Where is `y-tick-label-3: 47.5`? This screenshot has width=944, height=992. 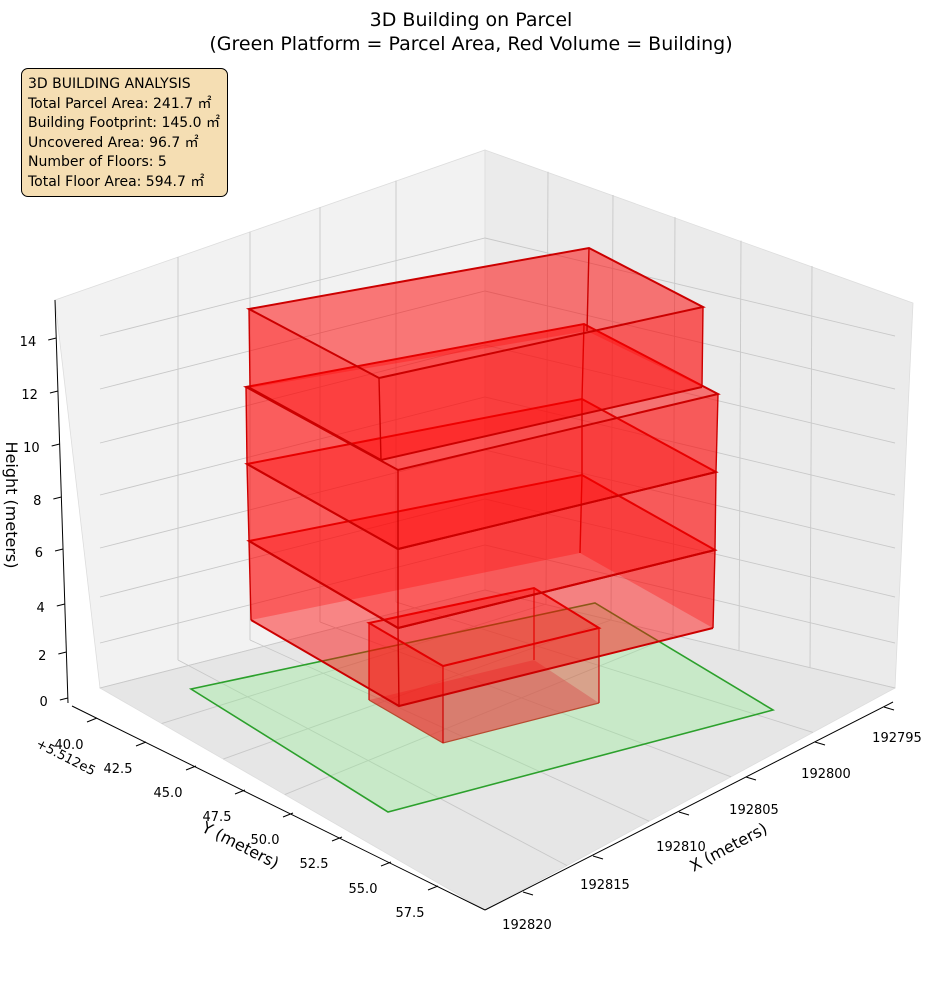 y-tick-label-3: 47.5 is located at coordinates (217, 817).